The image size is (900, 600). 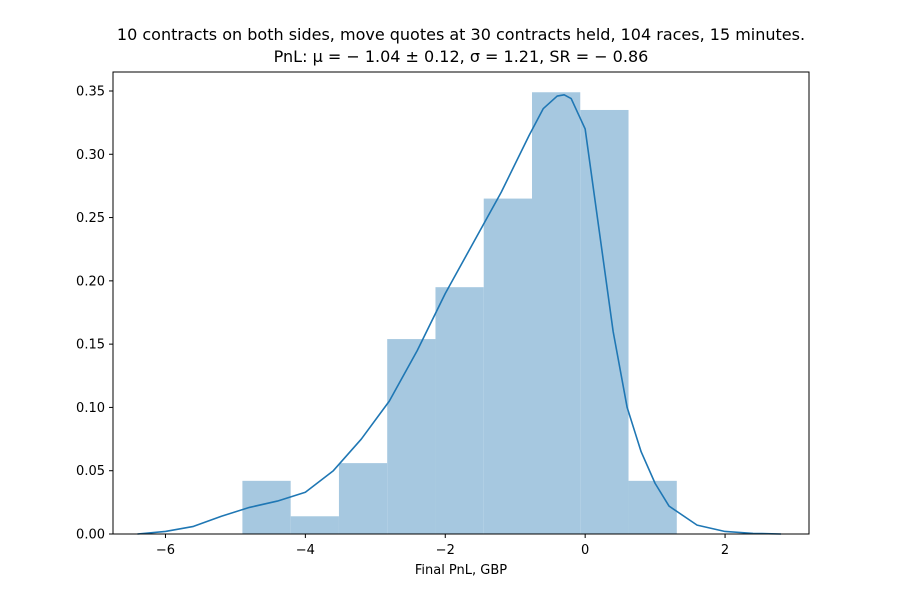 I want to click on x-tick-label: 2, so click(x=725, y=550).